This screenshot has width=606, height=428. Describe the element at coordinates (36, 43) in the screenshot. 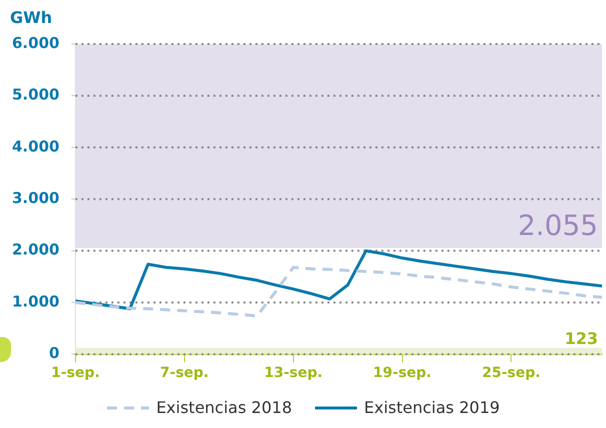

I see `y-tick-label: 6.000` at that location.